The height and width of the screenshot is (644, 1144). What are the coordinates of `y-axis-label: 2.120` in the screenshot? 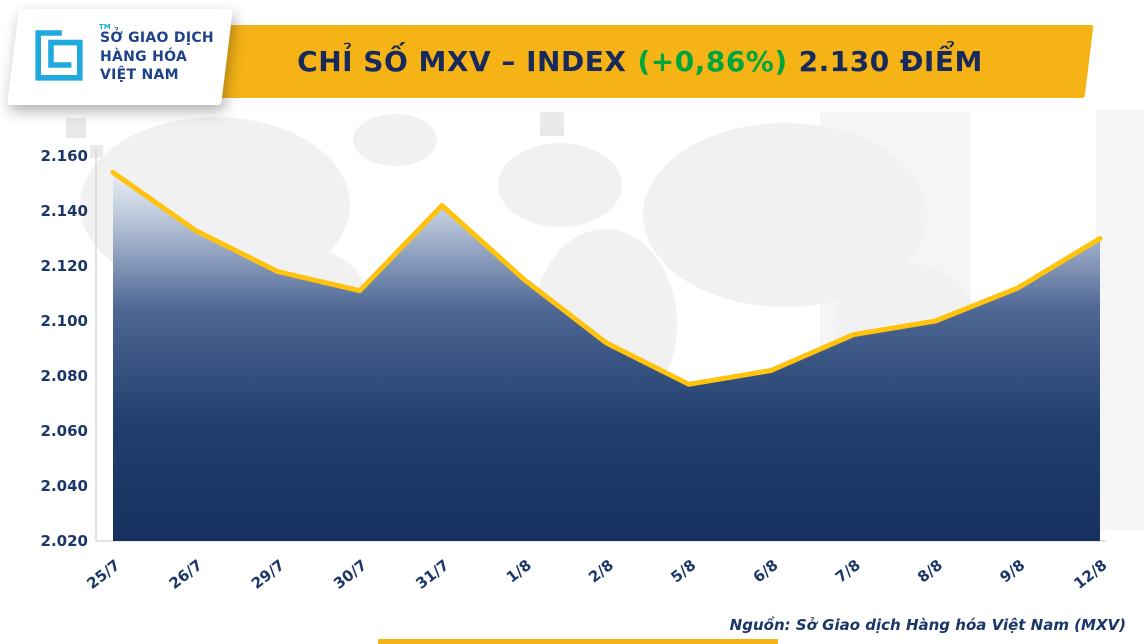 It's located at (64, 266).